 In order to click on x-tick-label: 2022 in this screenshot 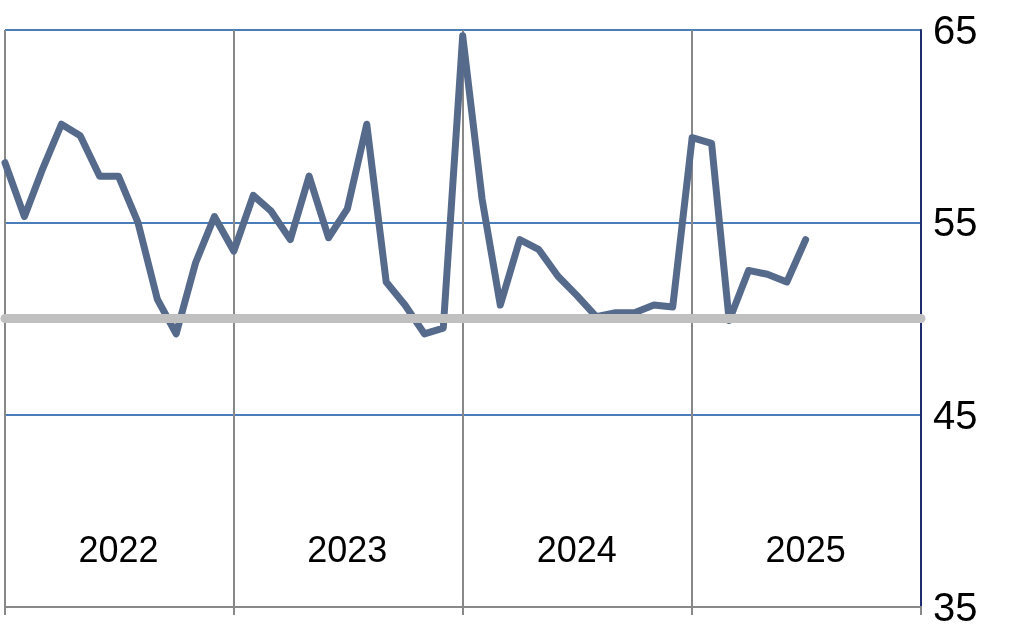, I will do `click(118, 549)`.